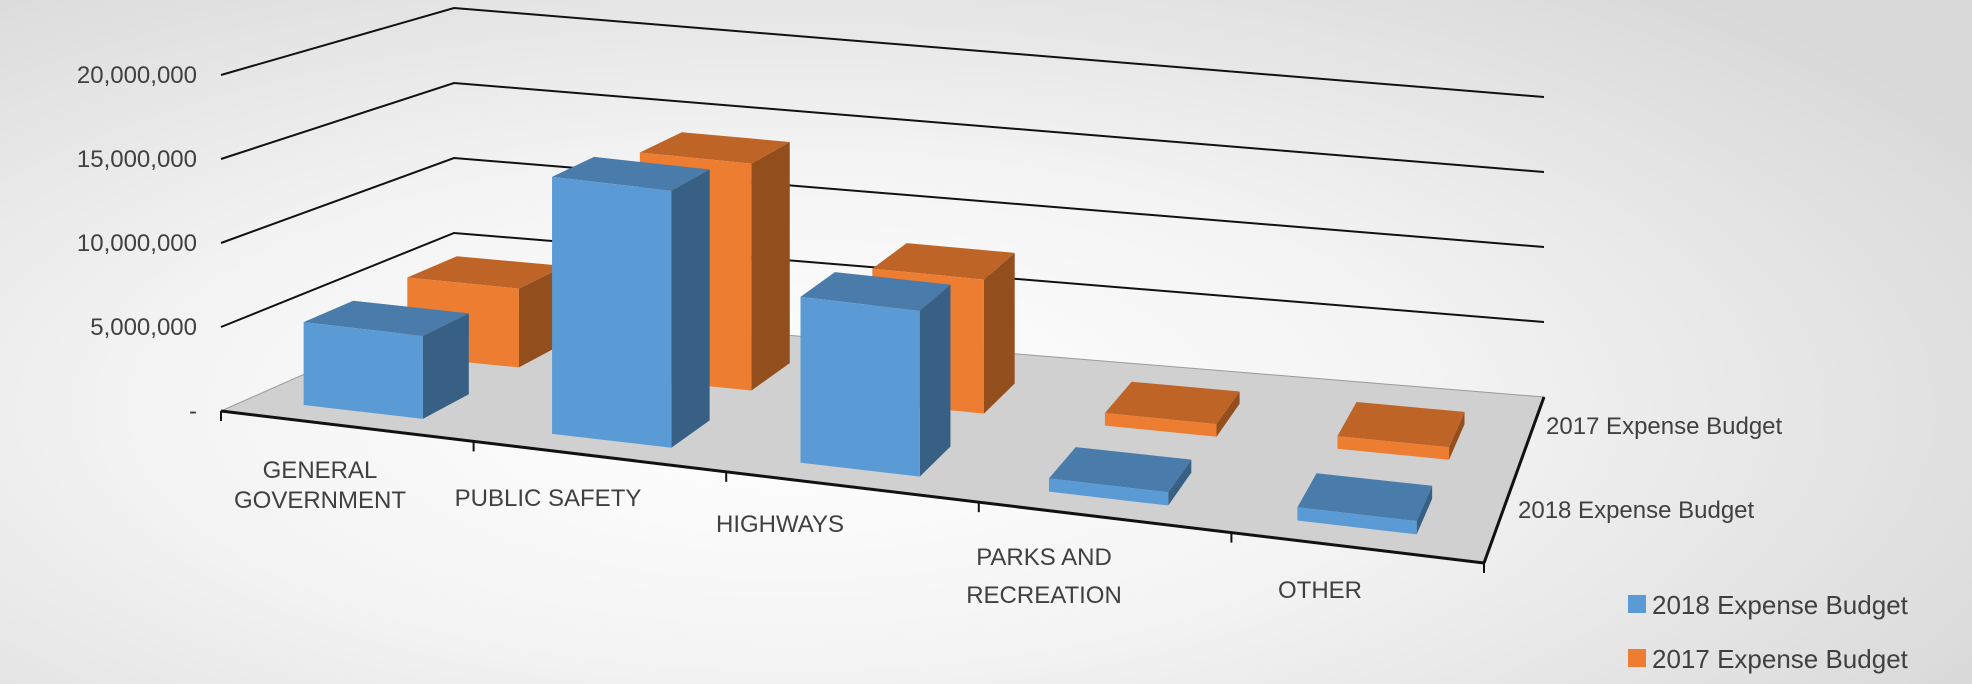 Image resolution: width=1972 pixels, height=684 pixels. Describe the element at coordinates (137, 75) in the screenshot. I see `y-tick-label: 20,000,000` at that location.